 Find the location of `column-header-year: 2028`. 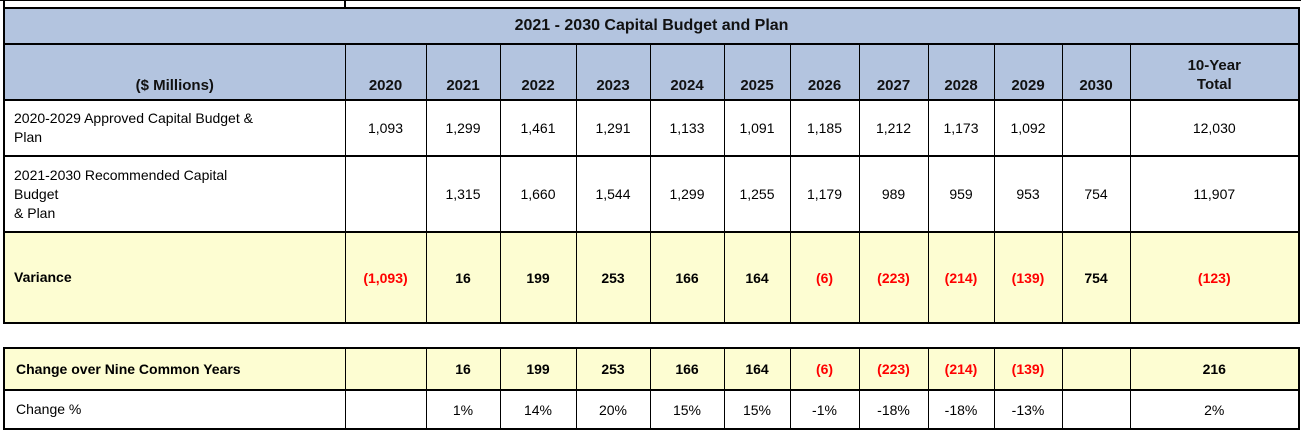

column-header-year: 2028 is located at coordinates (961, 72).